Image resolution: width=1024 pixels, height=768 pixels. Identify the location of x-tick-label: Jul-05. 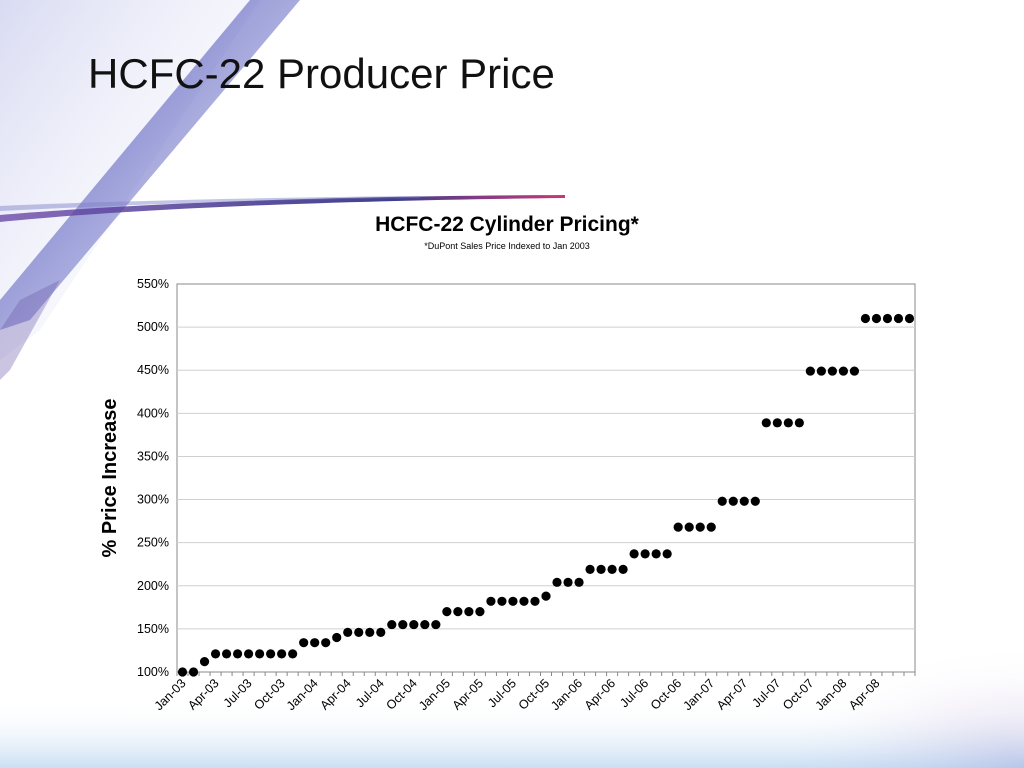
(502, 693).